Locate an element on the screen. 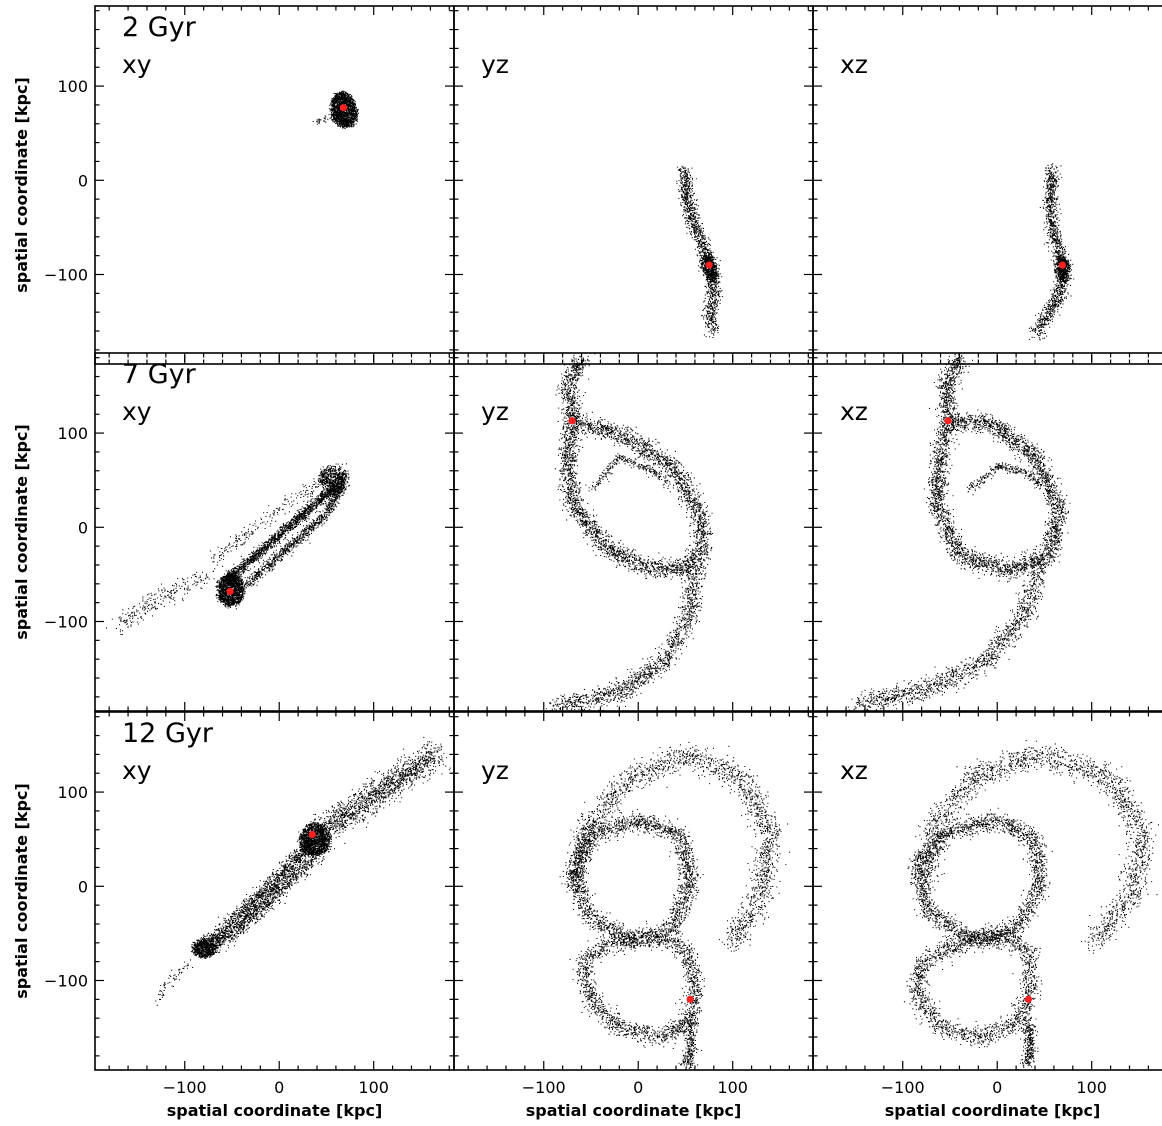 The image size is (1162, 1126). panel-row1-col1: −100 0 100 spatial coordinate [kpc] 2 Gyr xy is located at coordinates (233, 185).